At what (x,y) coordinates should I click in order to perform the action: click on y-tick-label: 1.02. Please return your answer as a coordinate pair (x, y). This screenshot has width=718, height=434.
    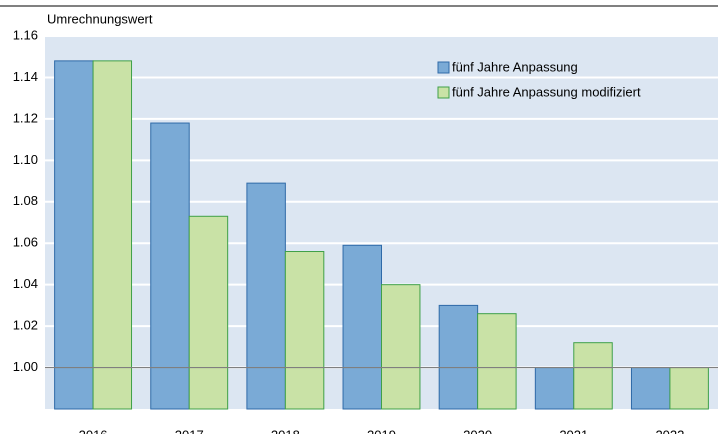
    Looking at the image, I should click on (25, 325).